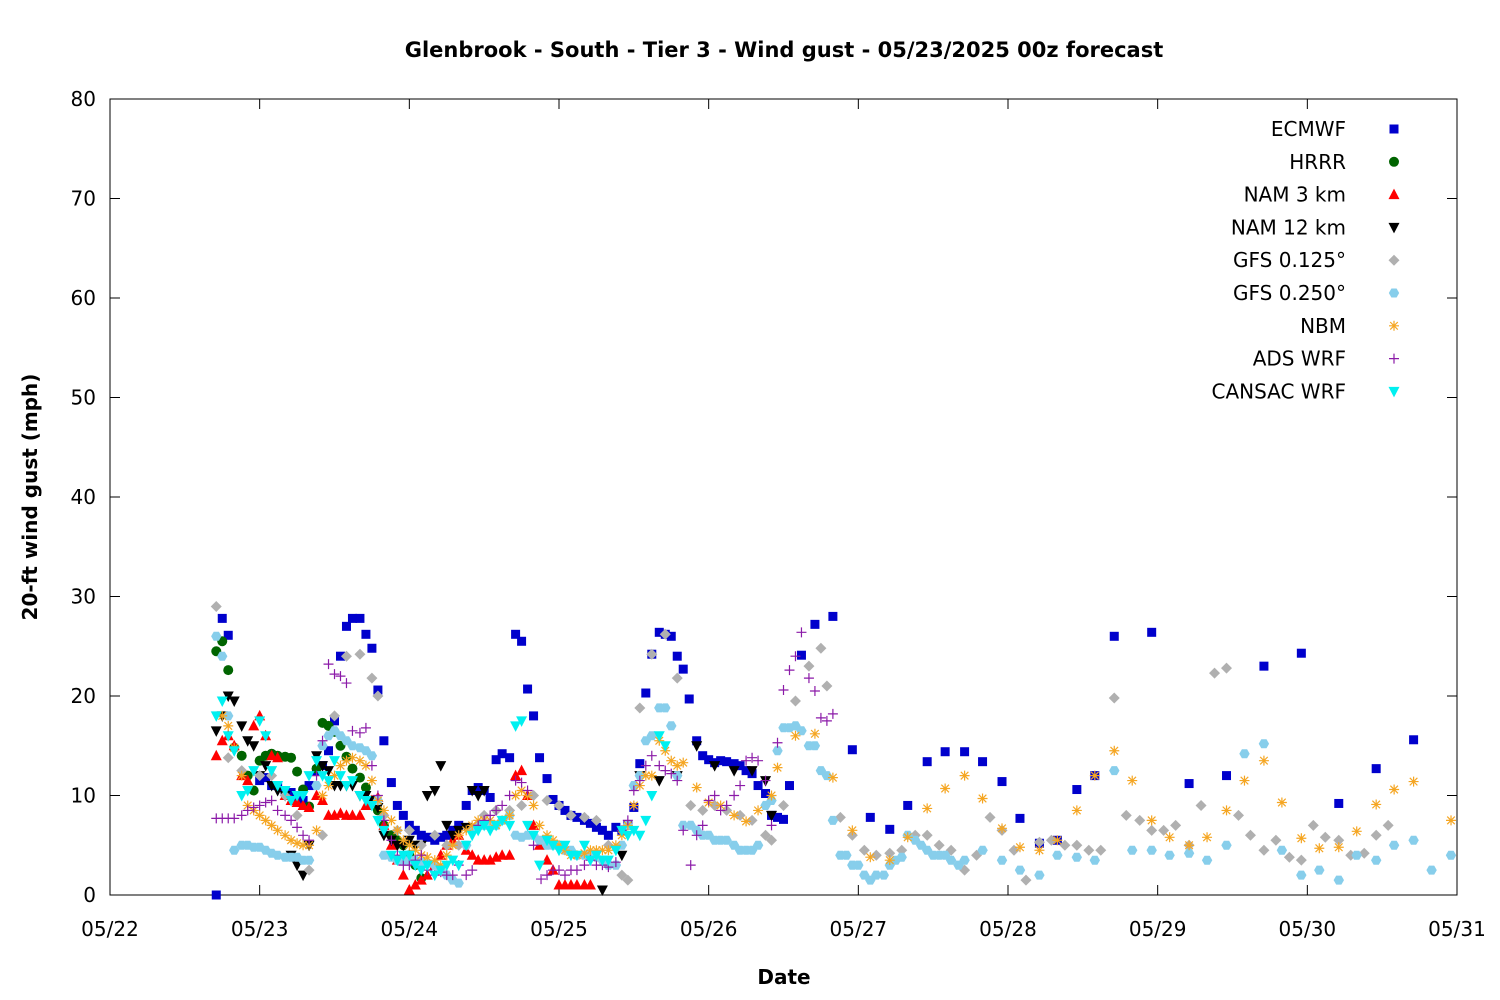 The height and width of the screenshot is (1000, 1500). What do you see at coordinates (1308, 929) in the screenshot?
I see `x-tick-label: 05/30` at bounding box center [1308, 929].